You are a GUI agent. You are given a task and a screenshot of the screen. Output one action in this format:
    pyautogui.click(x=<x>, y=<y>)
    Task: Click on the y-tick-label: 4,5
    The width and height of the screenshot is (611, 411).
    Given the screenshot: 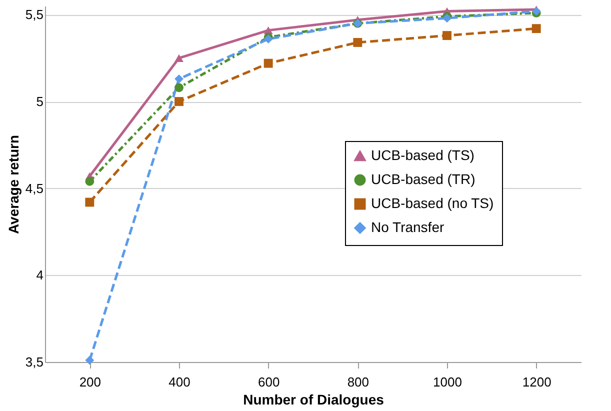 What is the action you would take?
    pyautogui.click(x=34, y=188)
    